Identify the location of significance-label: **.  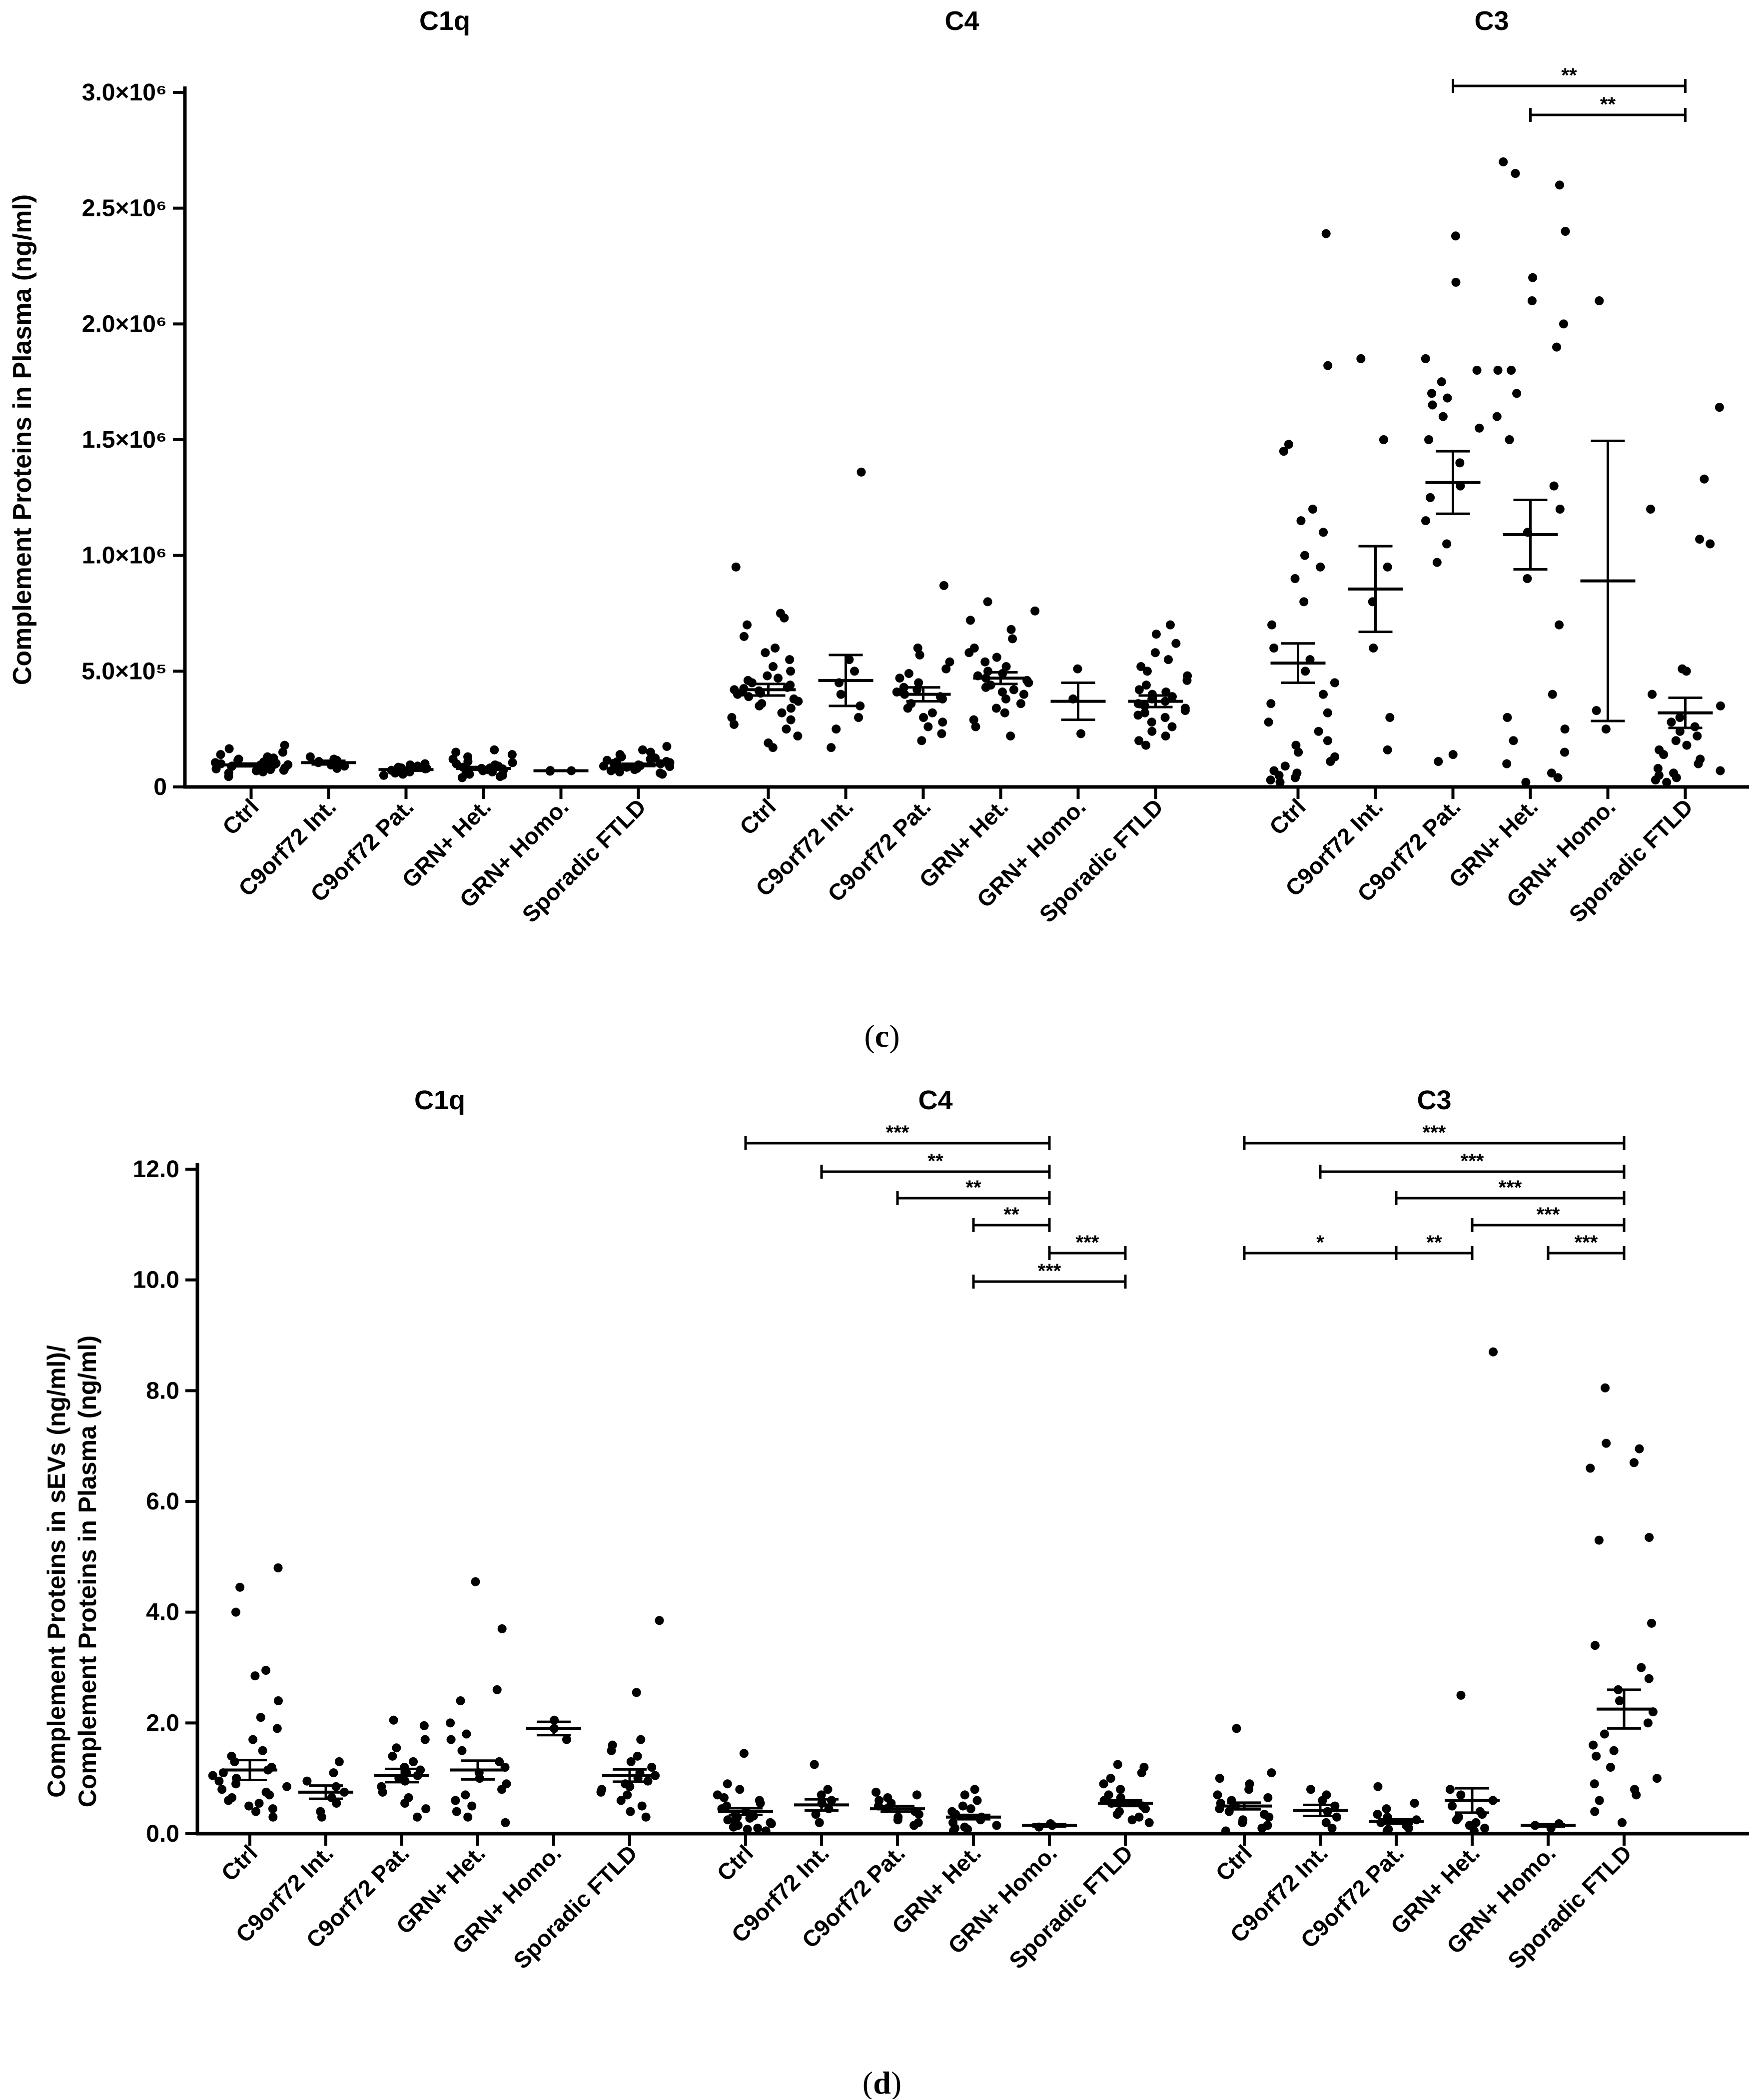
(973, 1188).